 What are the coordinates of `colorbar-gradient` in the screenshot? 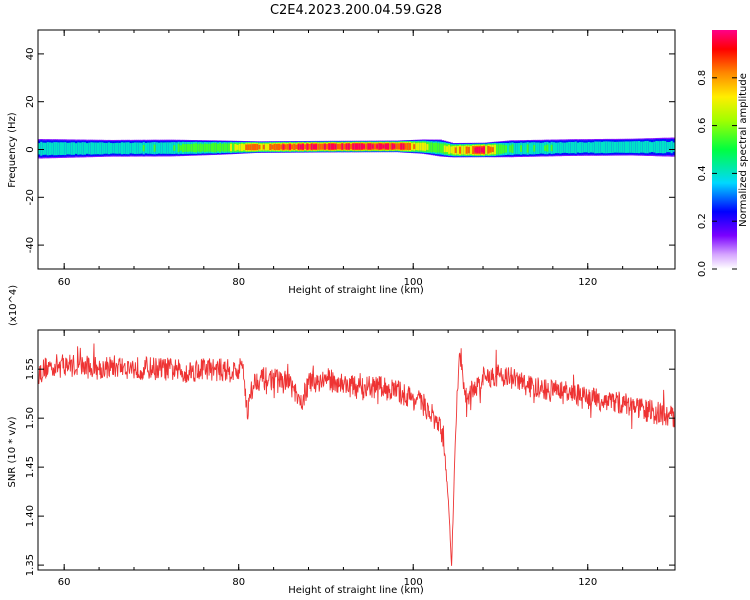 It's located at (724, 149).